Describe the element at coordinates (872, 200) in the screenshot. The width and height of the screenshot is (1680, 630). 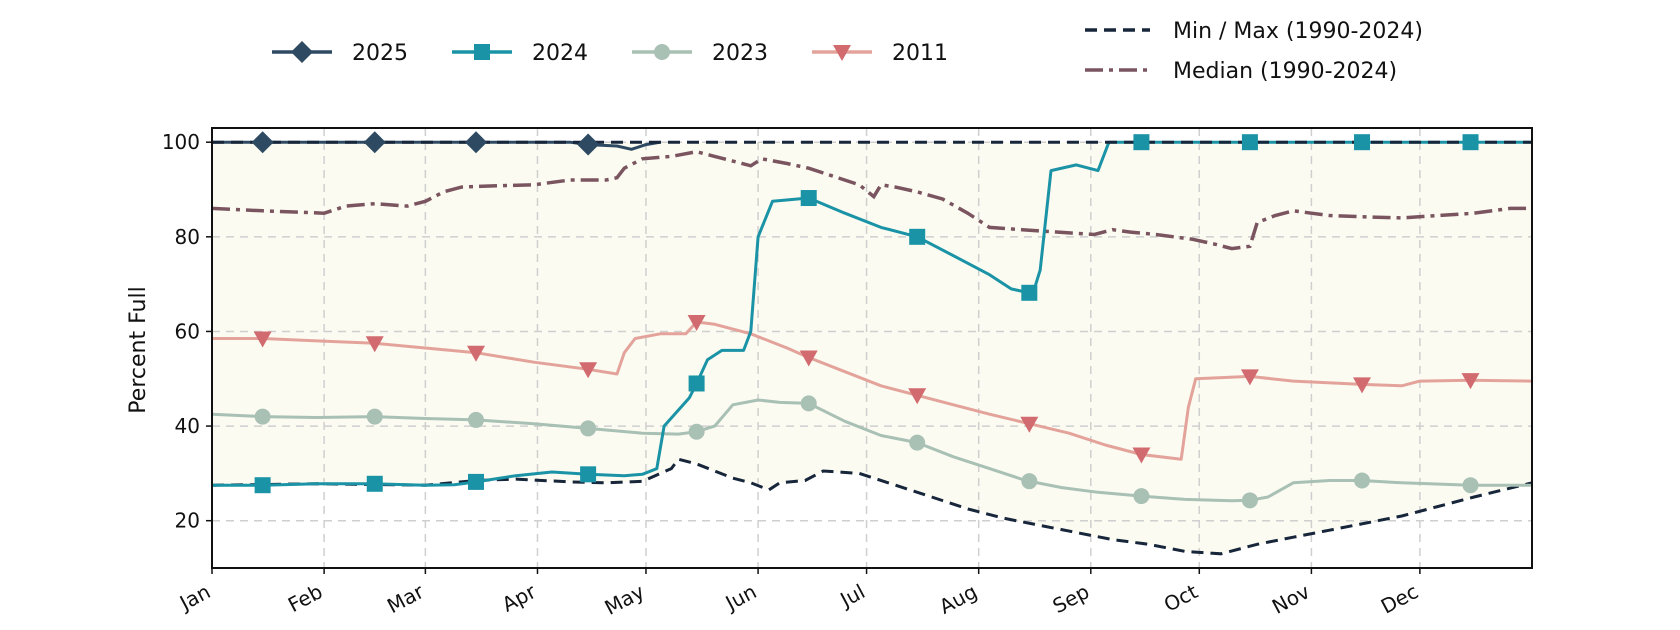
I see `median-line` at that location.